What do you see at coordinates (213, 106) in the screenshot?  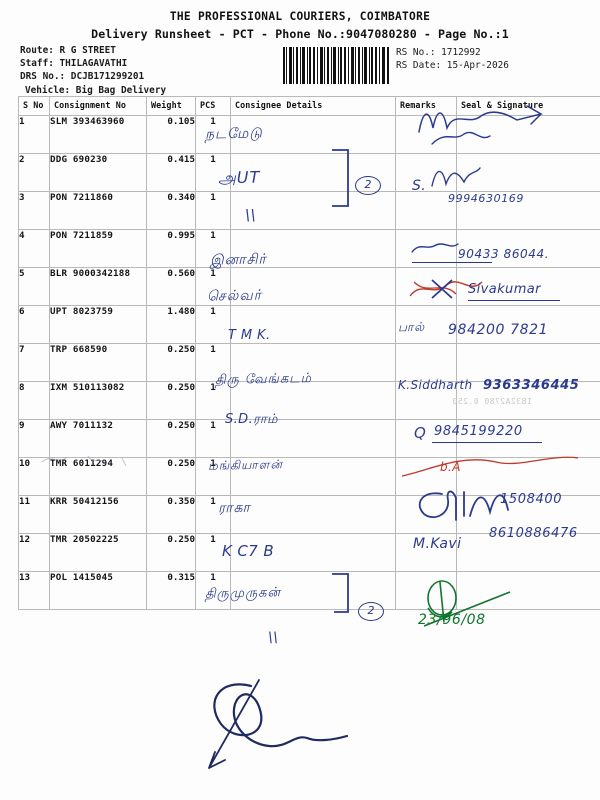 I see `column-header-pcs: PCS` at bounding box center [213, 106].